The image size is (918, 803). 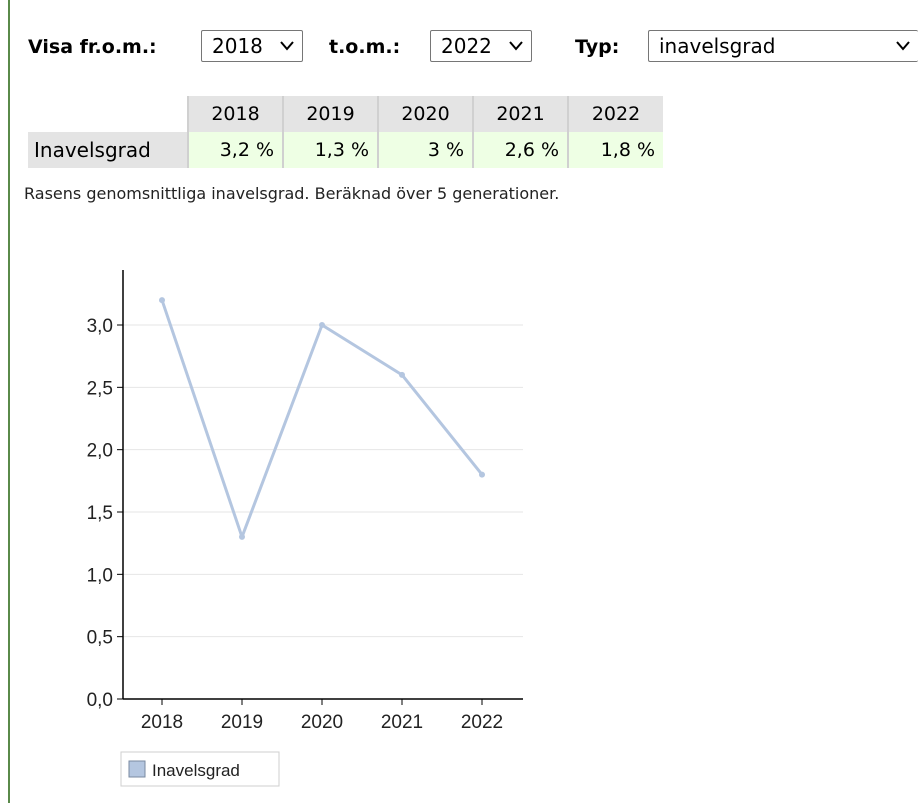 I want to click on x-tick-label: 2021, so click(x=402, y=722).